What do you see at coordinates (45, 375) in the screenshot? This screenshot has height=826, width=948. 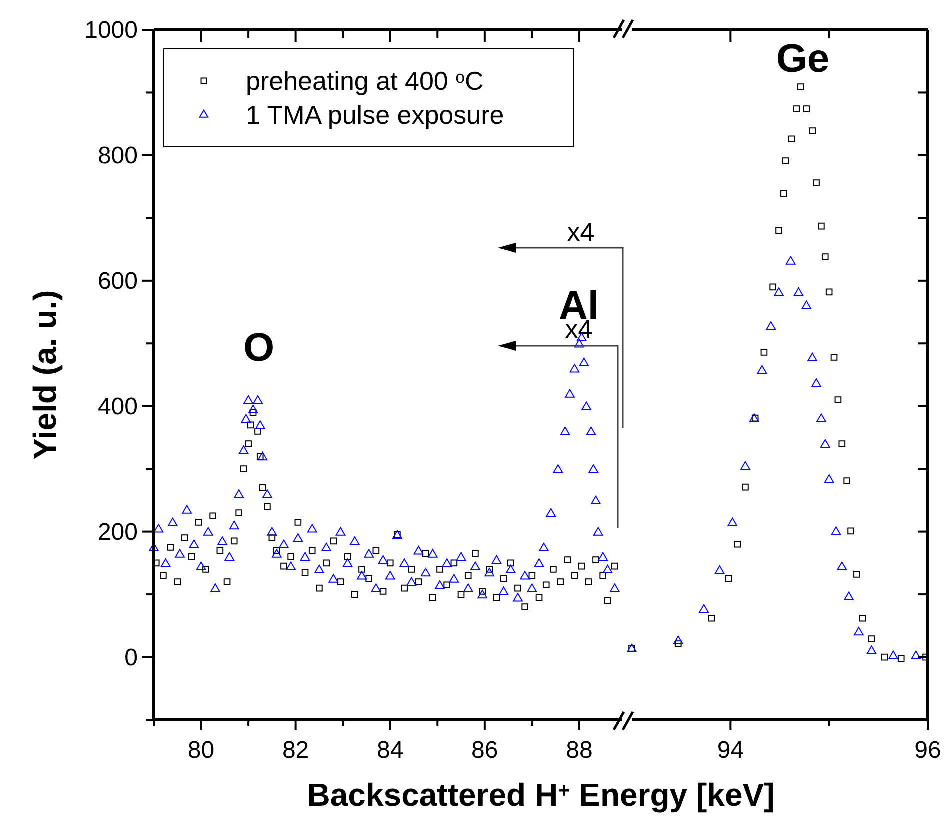 I see `y-axis-title: Yield (a. u.)` at bounding box center [45, 375].